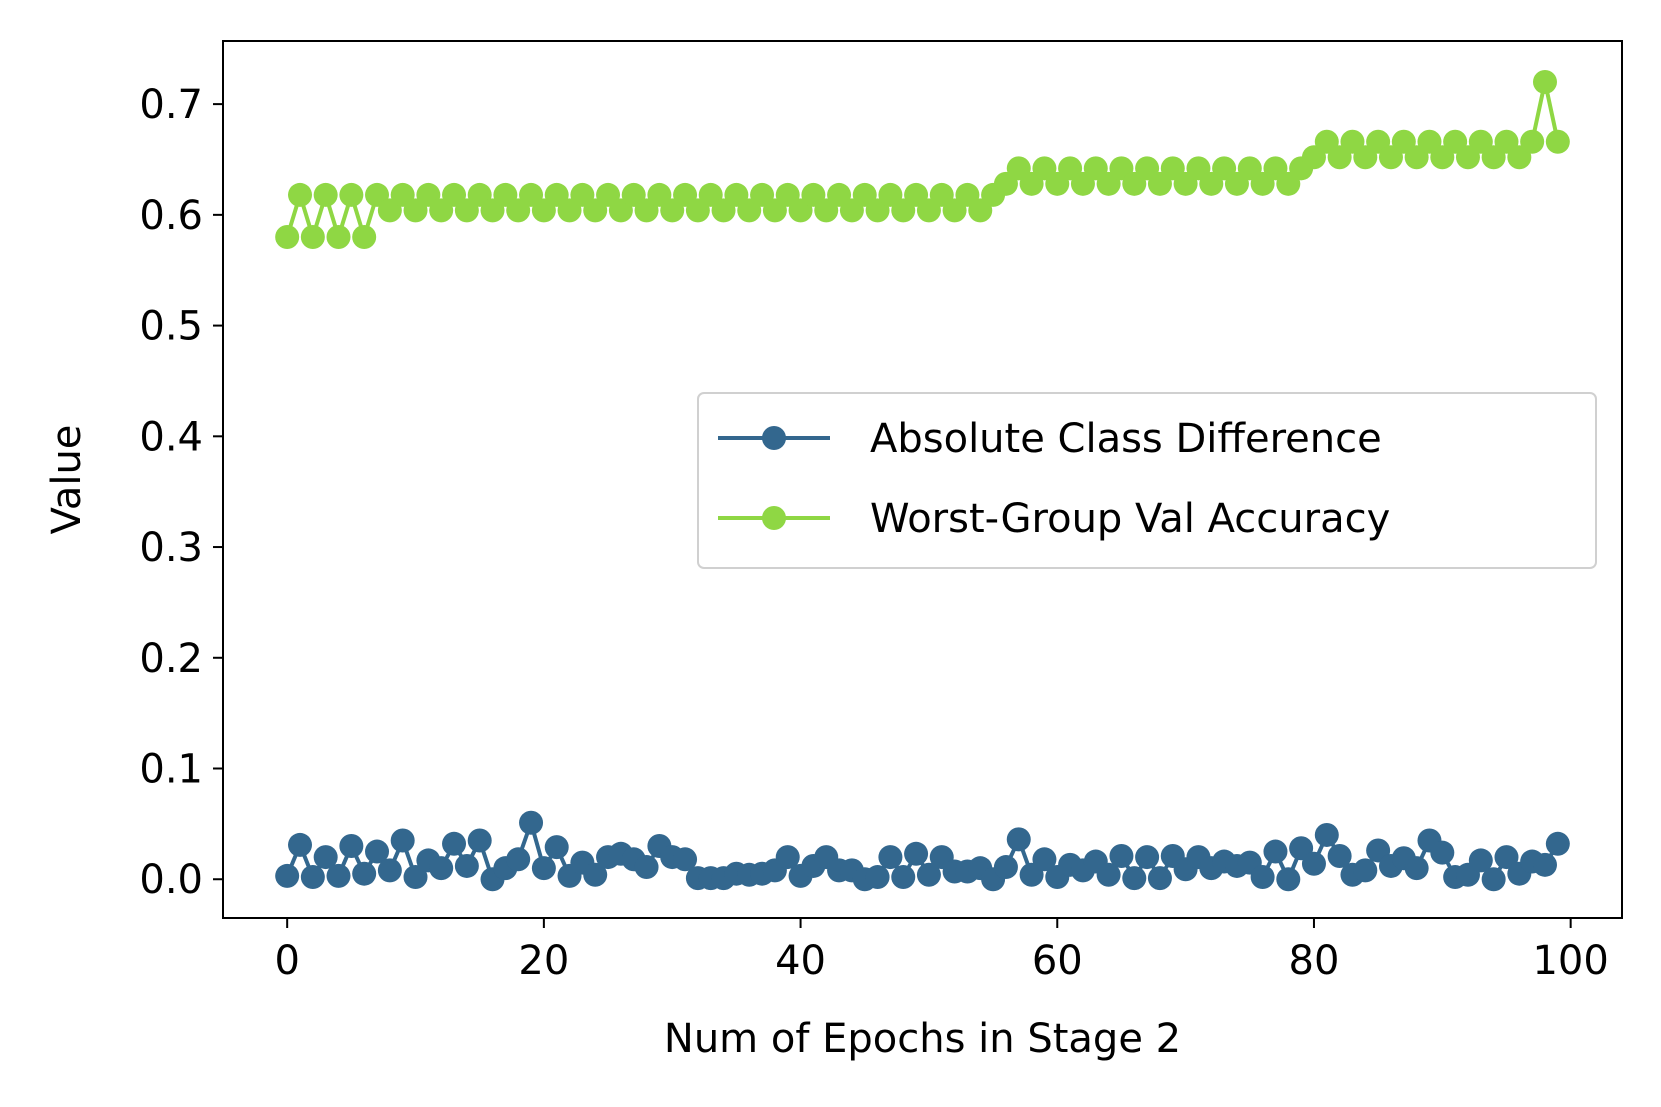  I want to click on legend-label: Worst-Group Val Accuracy, so click(1130, 519).